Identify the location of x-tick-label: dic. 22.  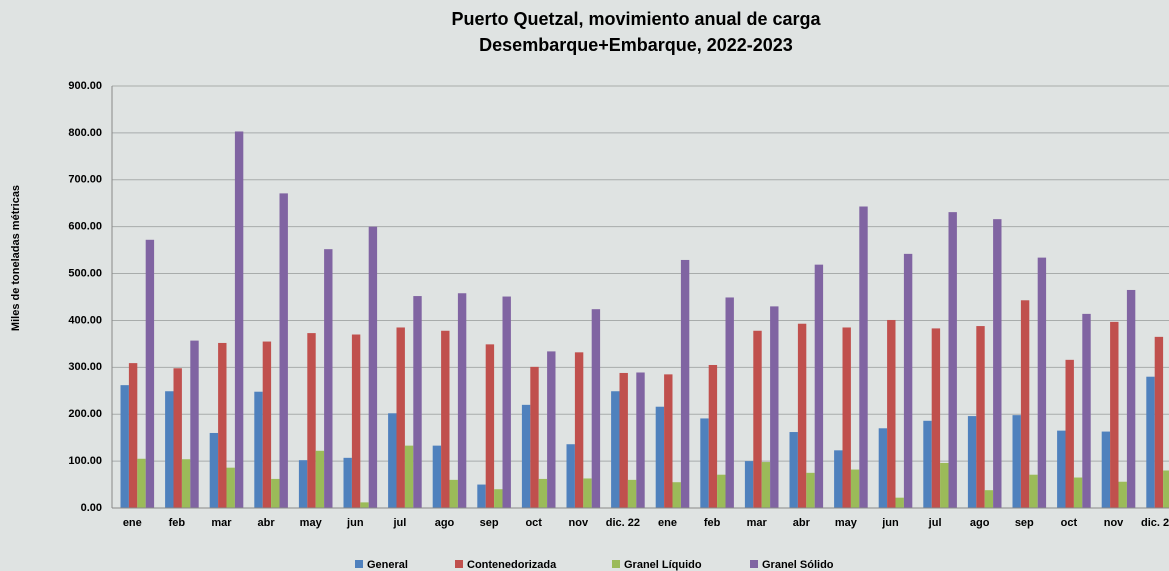
(623, 523).